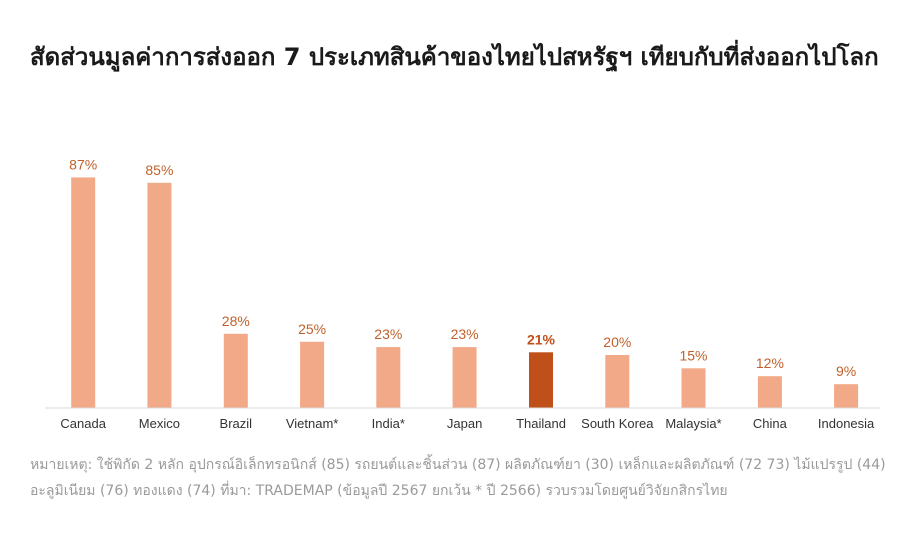  I want to click on category-label: China, so click(770, 423).